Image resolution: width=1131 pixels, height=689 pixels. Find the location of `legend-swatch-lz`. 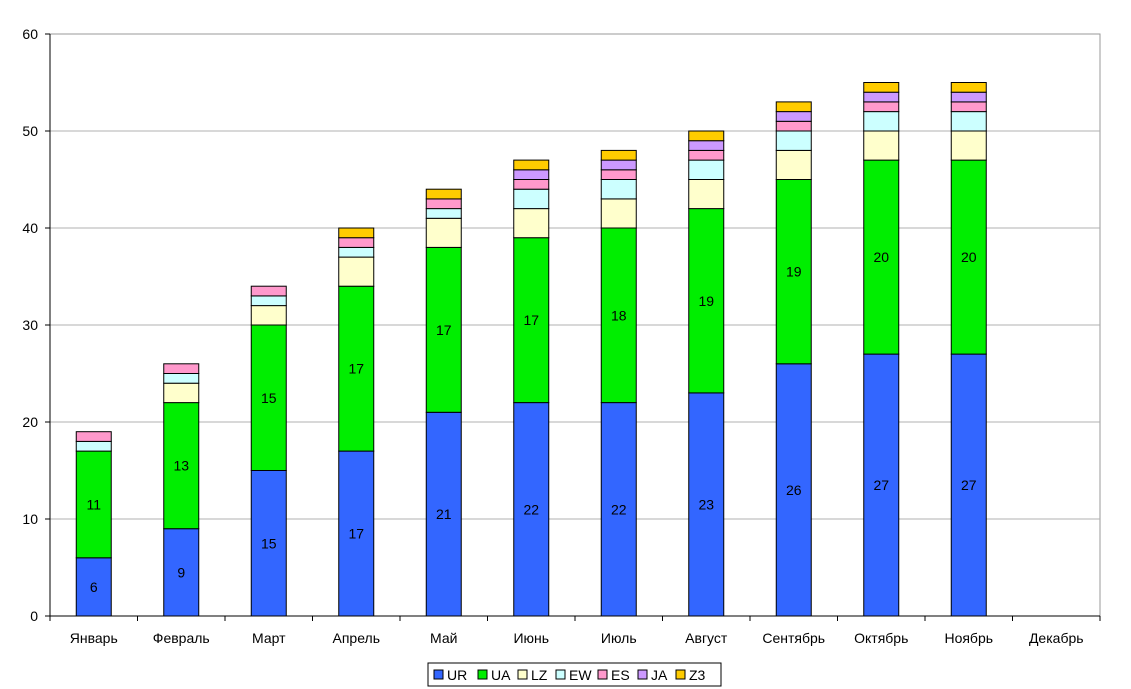

legend-swatch-lz is located at coordinates (522, 674).